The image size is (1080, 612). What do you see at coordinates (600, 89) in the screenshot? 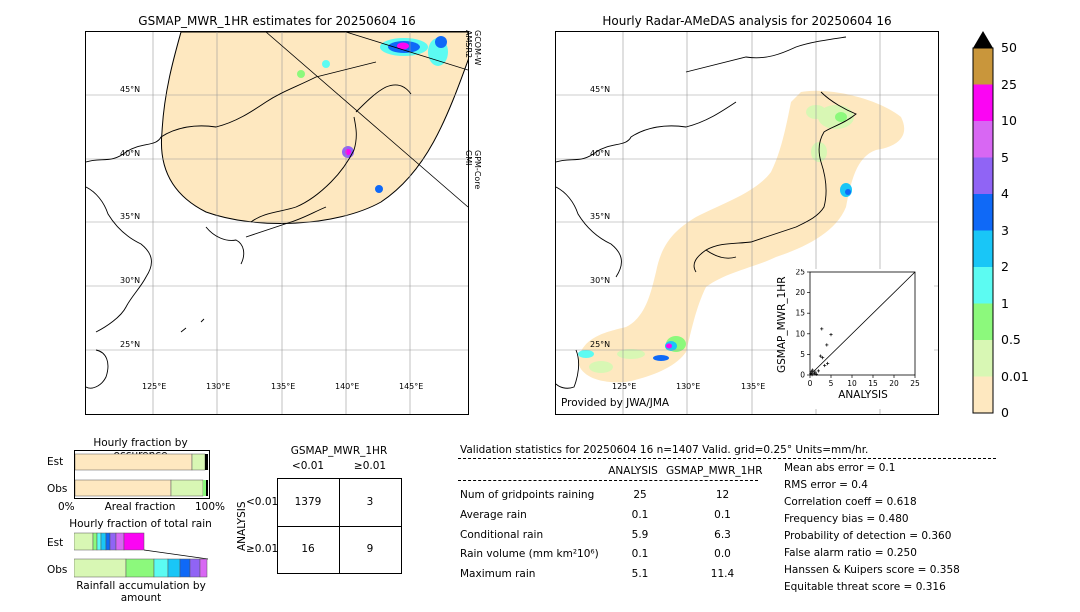
I see `right-lat-45: 45°N` at bounding box center [600, 89].